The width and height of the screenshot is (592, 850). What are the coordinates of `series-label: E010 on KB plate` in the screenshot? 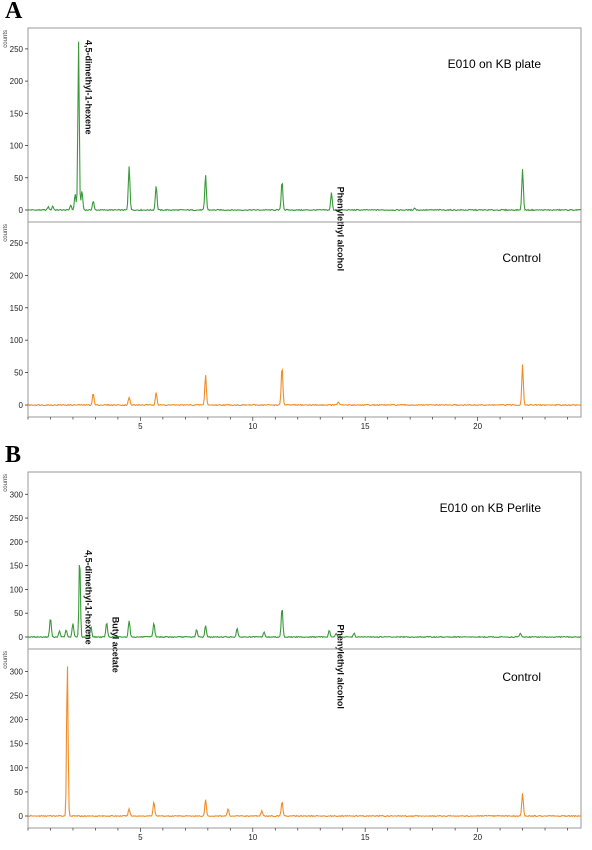 It's located at (495, 64).